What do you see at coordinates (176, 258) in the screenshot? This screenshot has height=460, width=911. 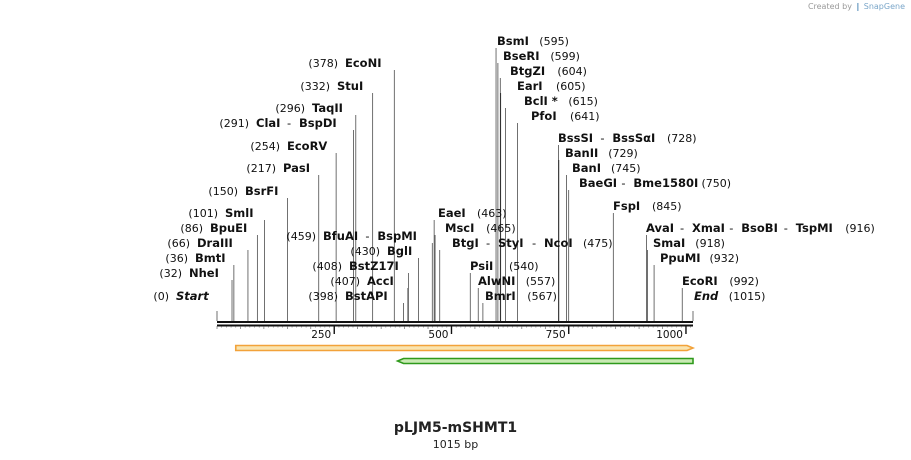 I see `site-position: (36)` at bounding box center [176, 258].